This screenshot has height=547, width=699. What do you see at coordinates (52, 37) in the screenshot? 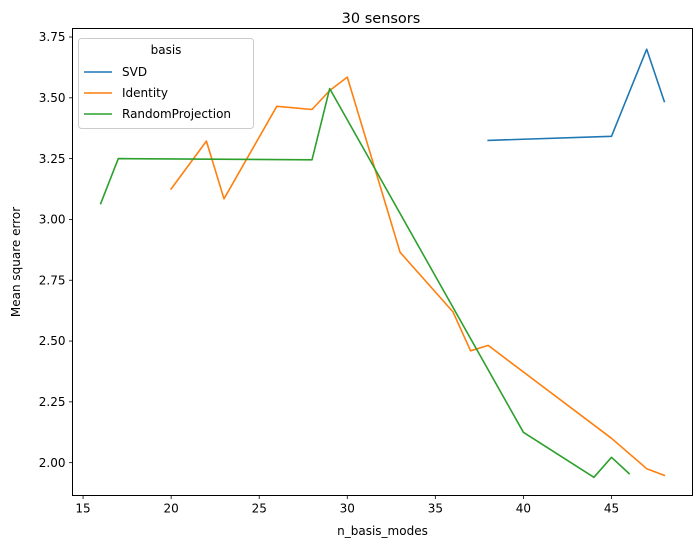
I see `y-tick-label: 3.75` at bounding box center [52, 37].